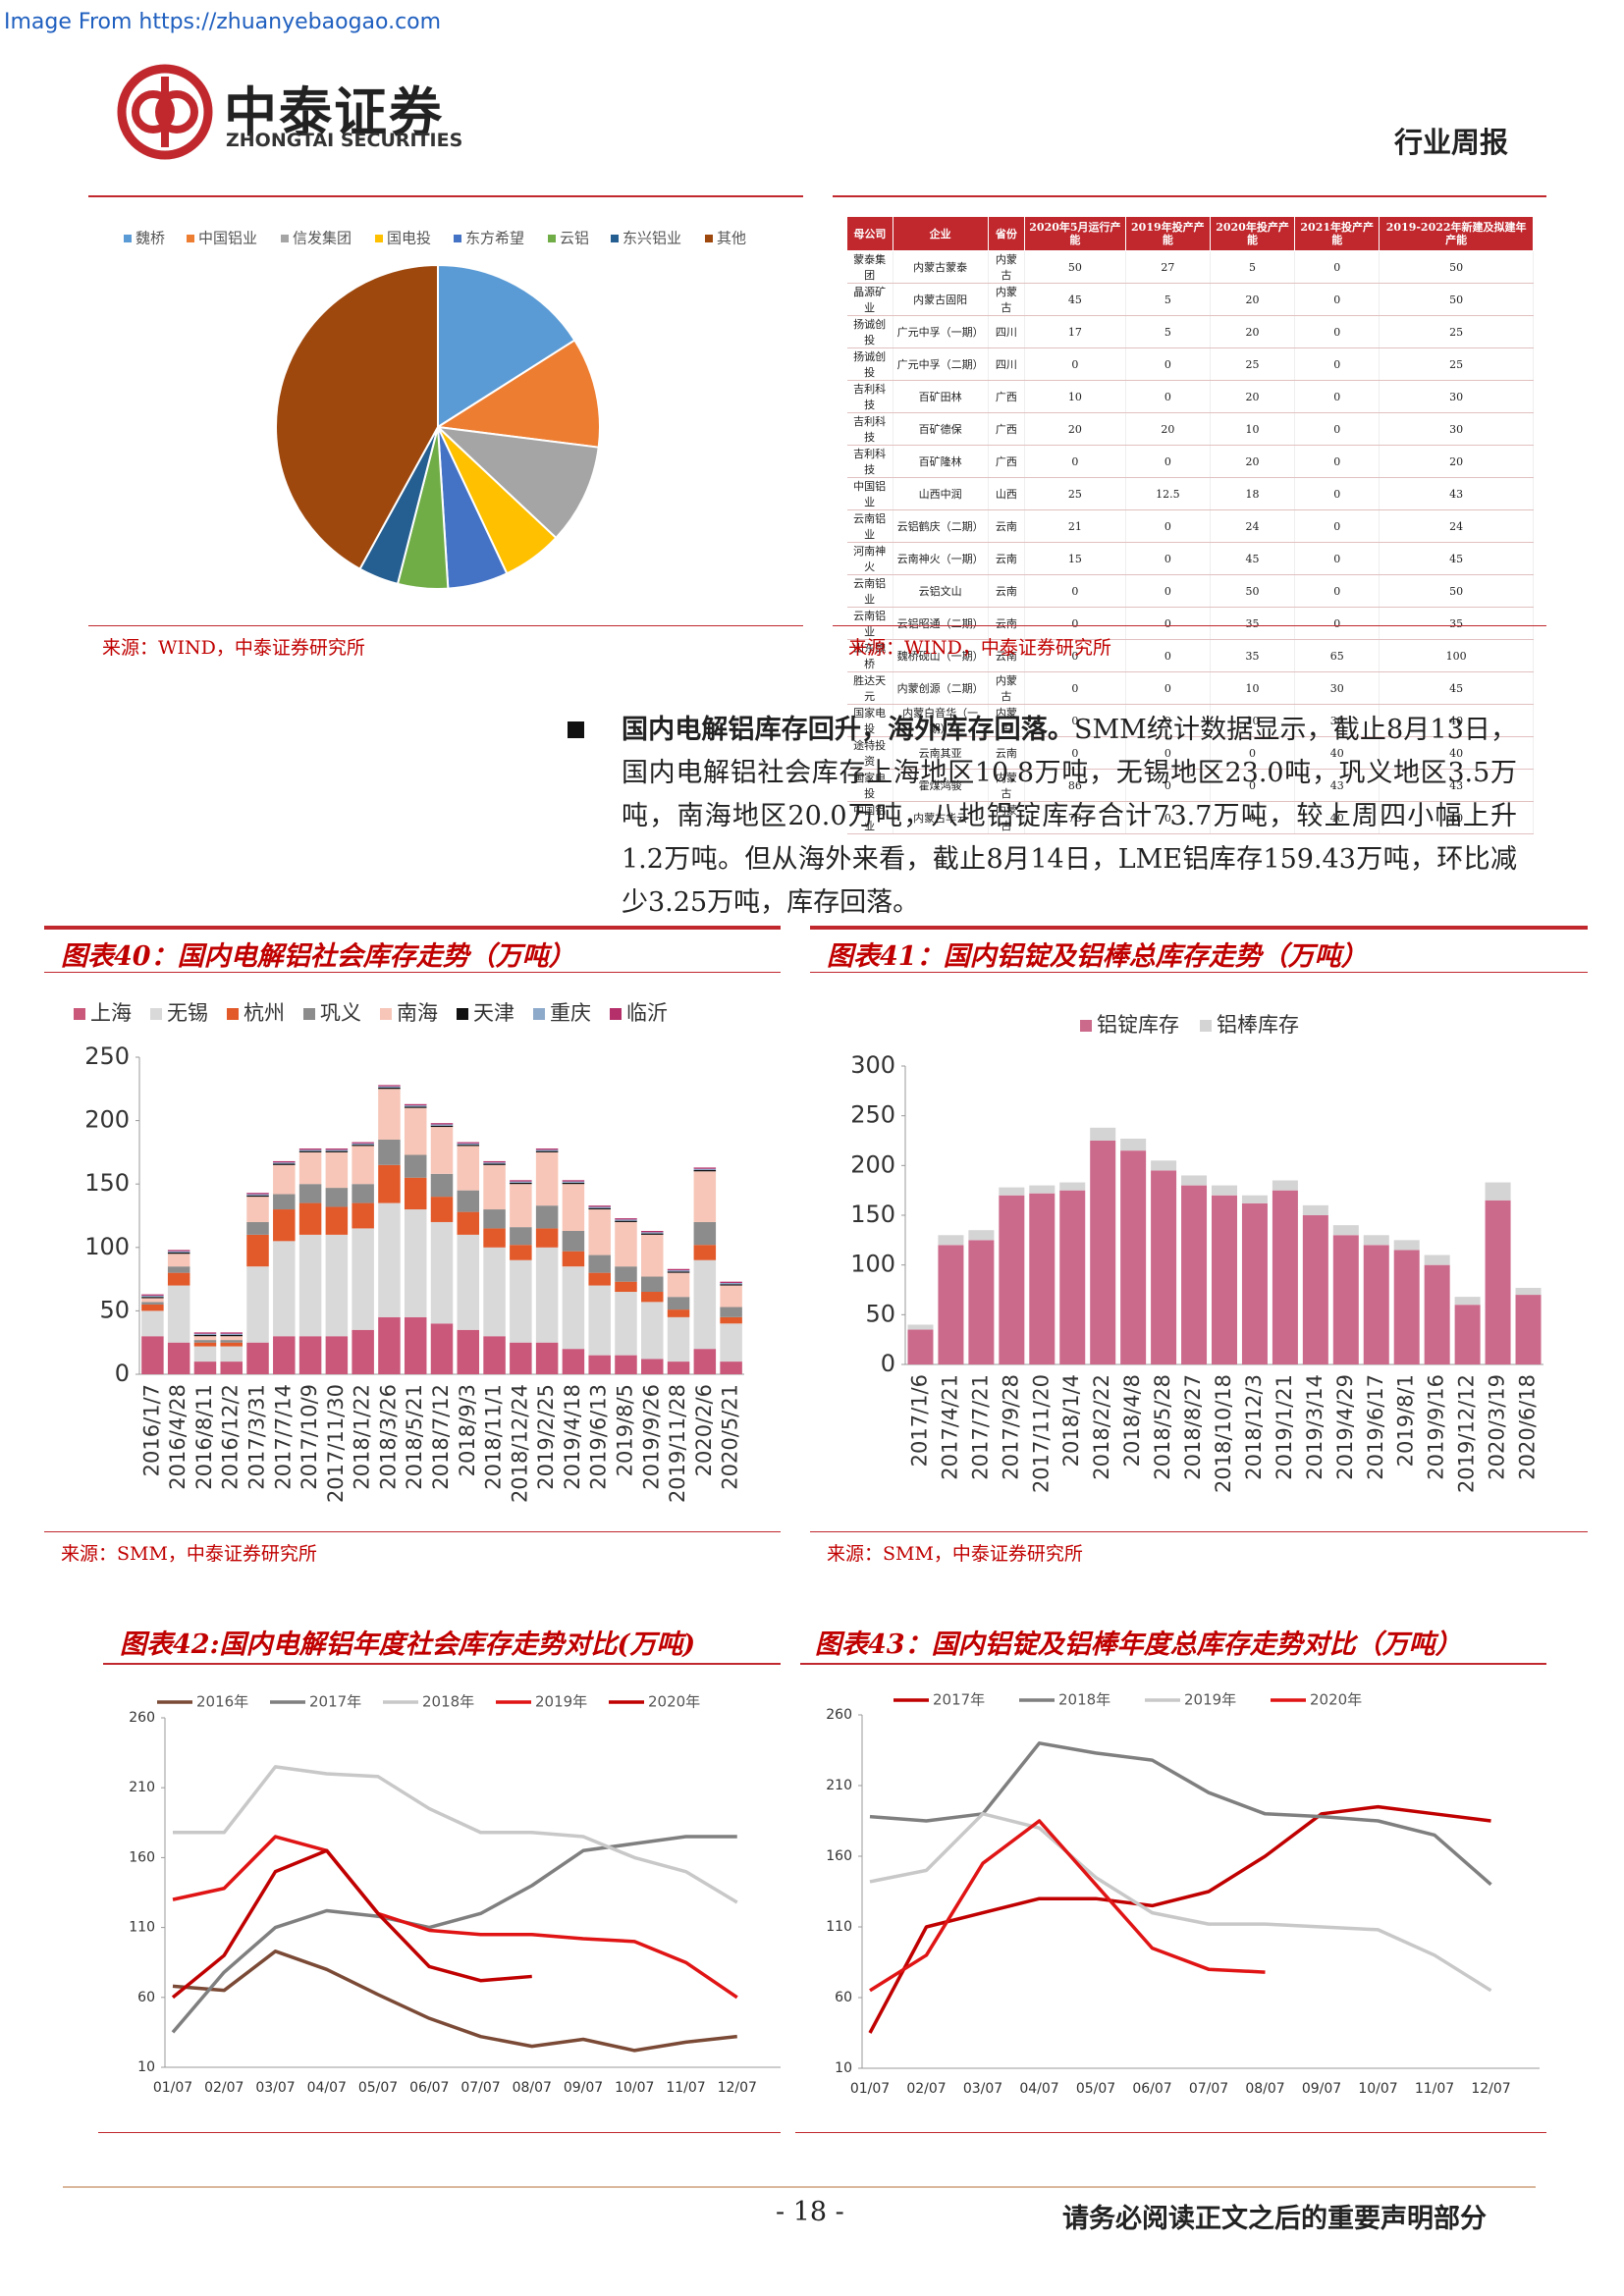 The width and height of the screenshot is (1624, 2296). I want to click on table-cell: 20, so click(1168, 429).